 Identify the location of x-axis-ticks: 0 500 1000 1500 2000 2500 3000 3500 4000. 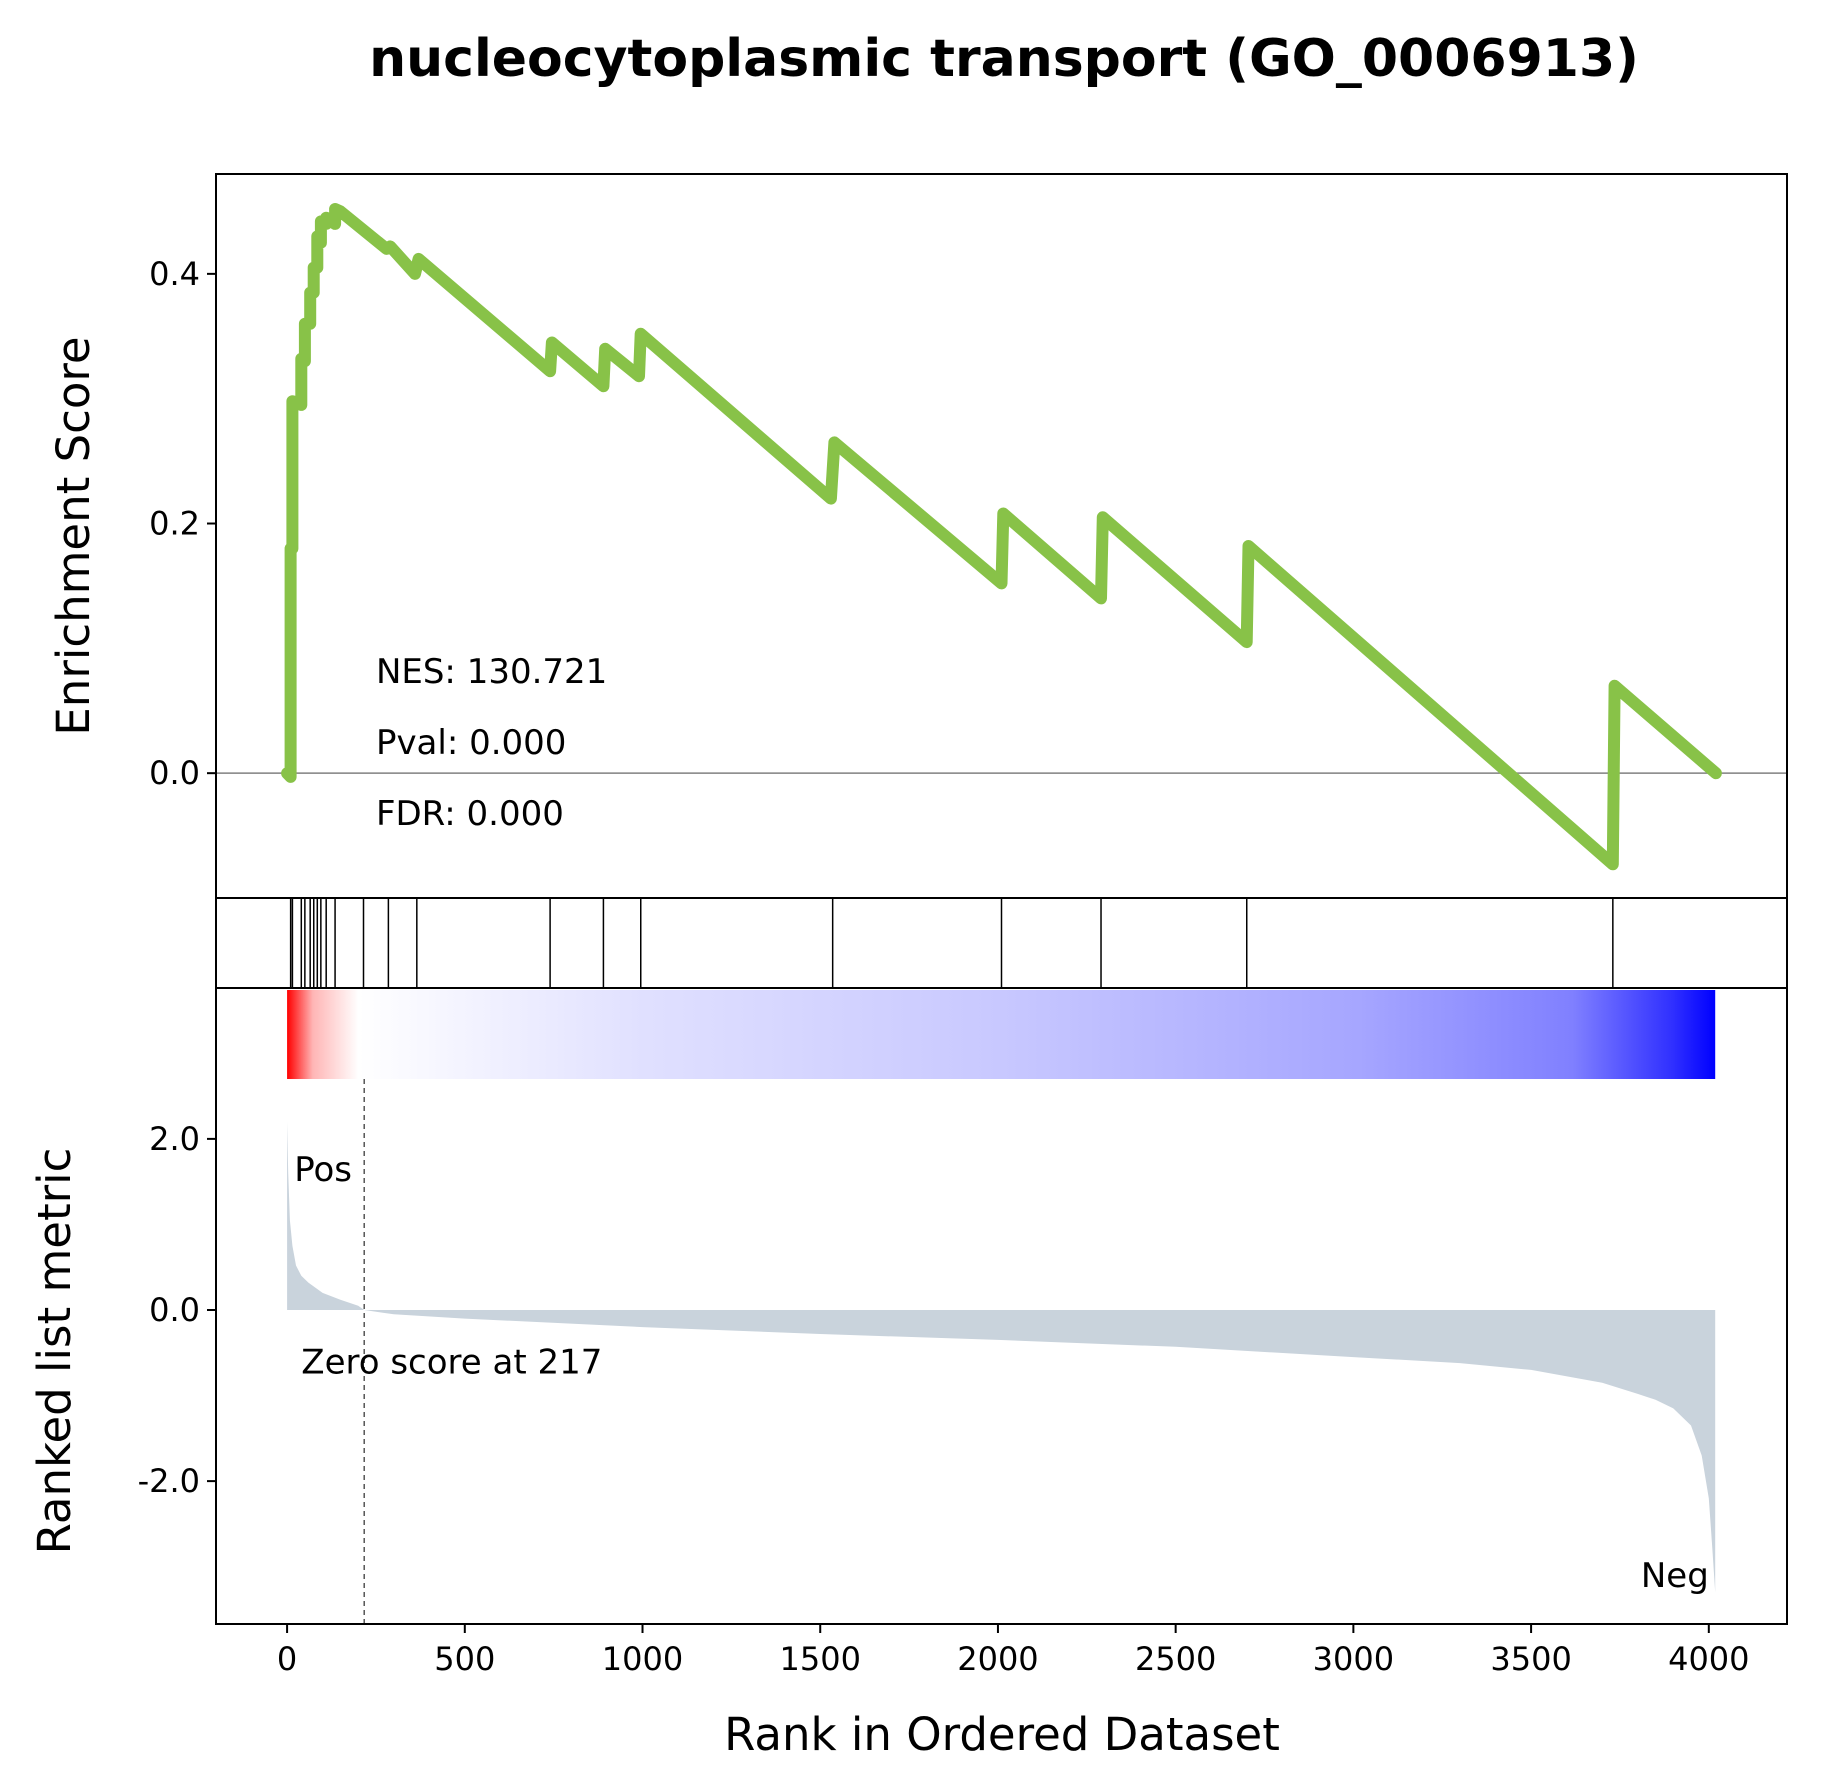
(1013, 1651).